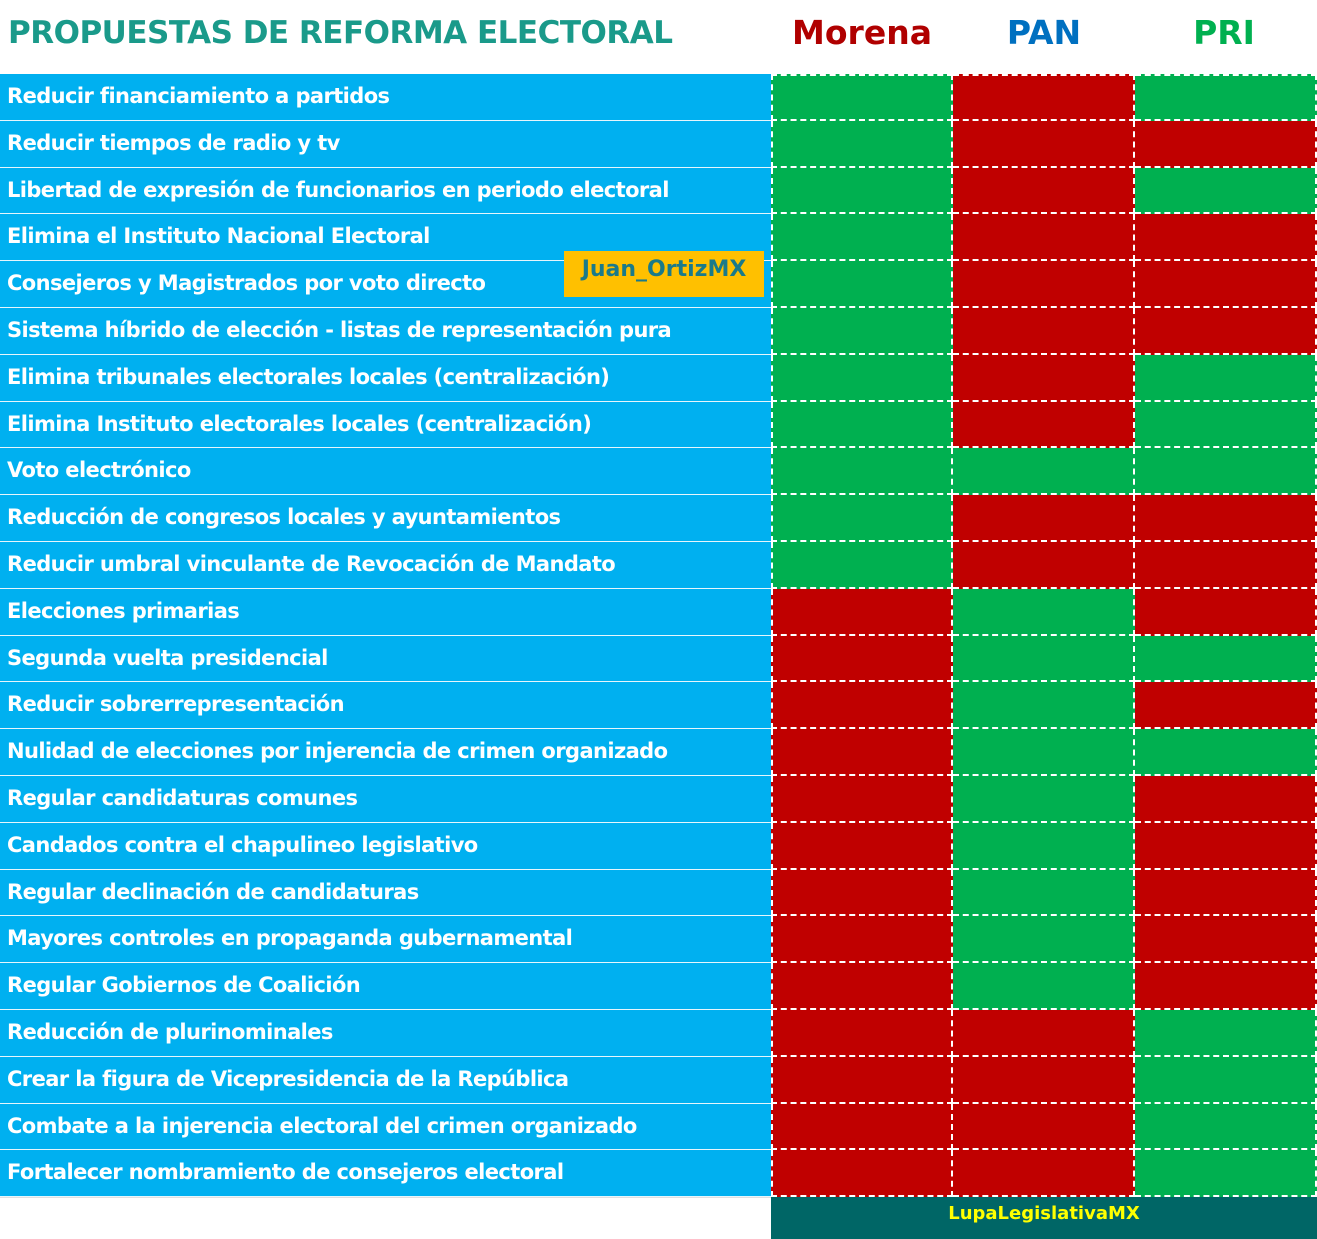 This screenshot has height=1239, width=1317. I want to click on party-header-pri: PRI, so click(1224, 32).